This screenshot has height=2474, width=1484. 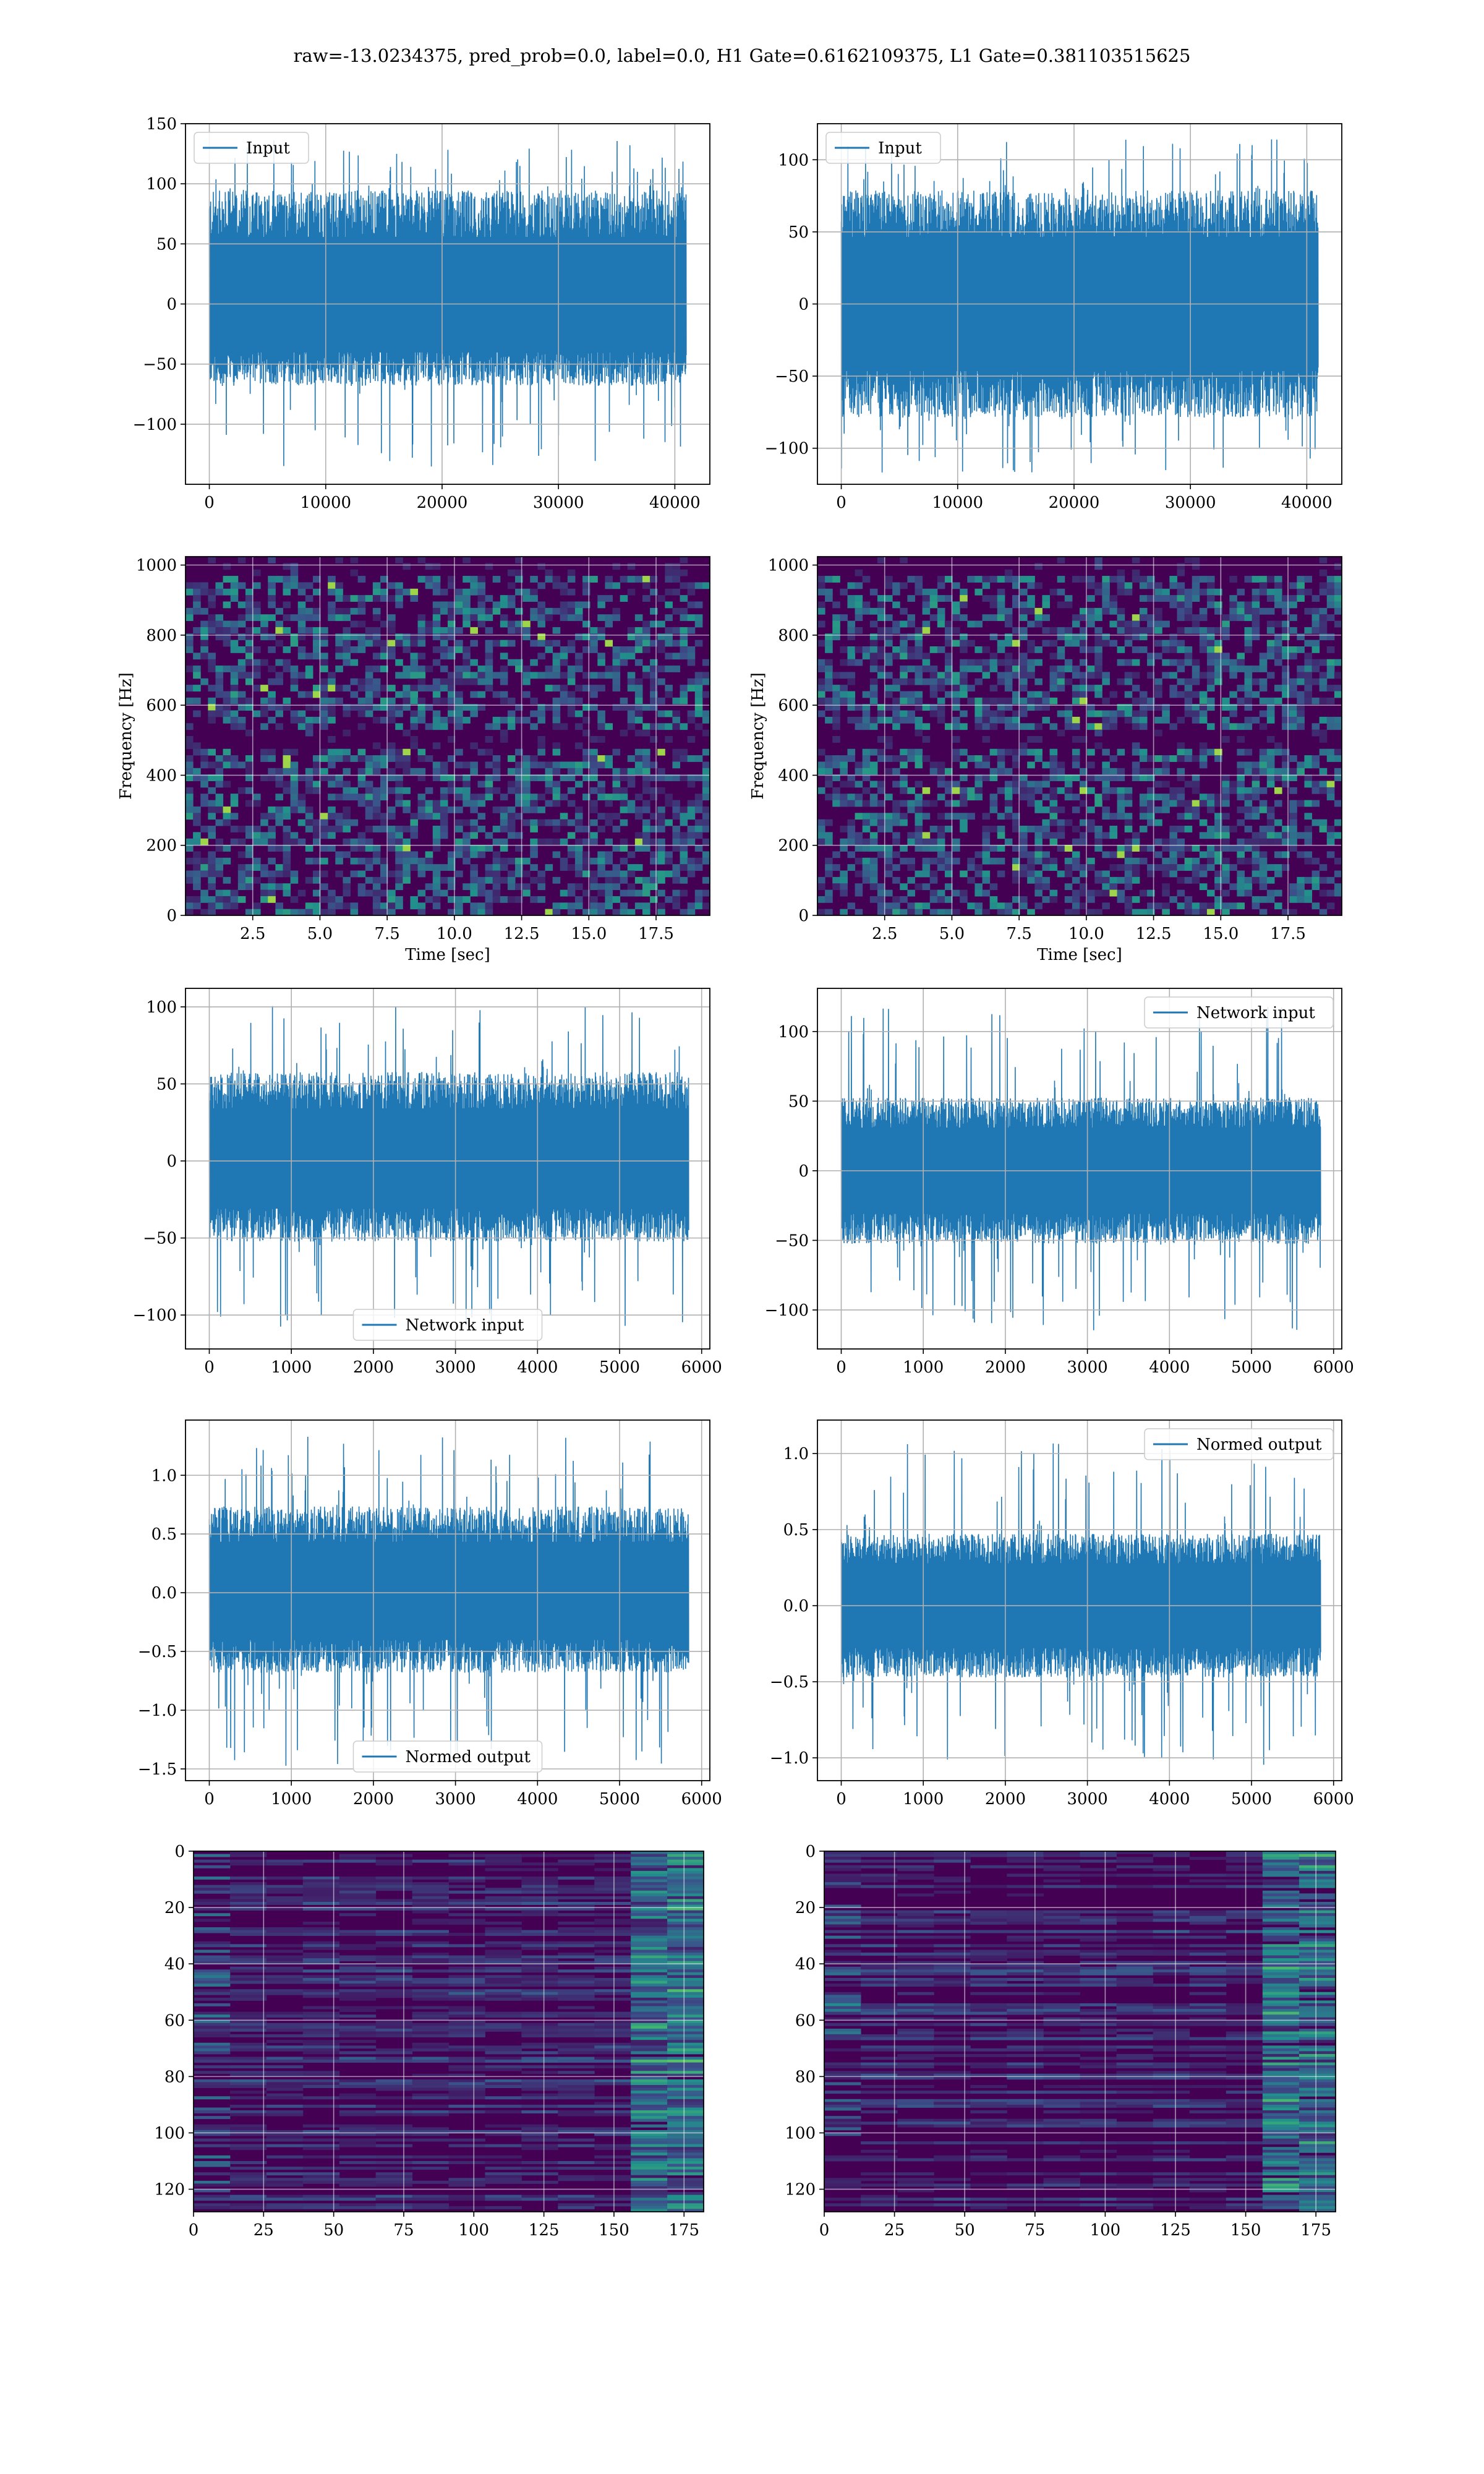 I want to click on h1-spectrogram-axes-frame, so click(x=447, y=736).